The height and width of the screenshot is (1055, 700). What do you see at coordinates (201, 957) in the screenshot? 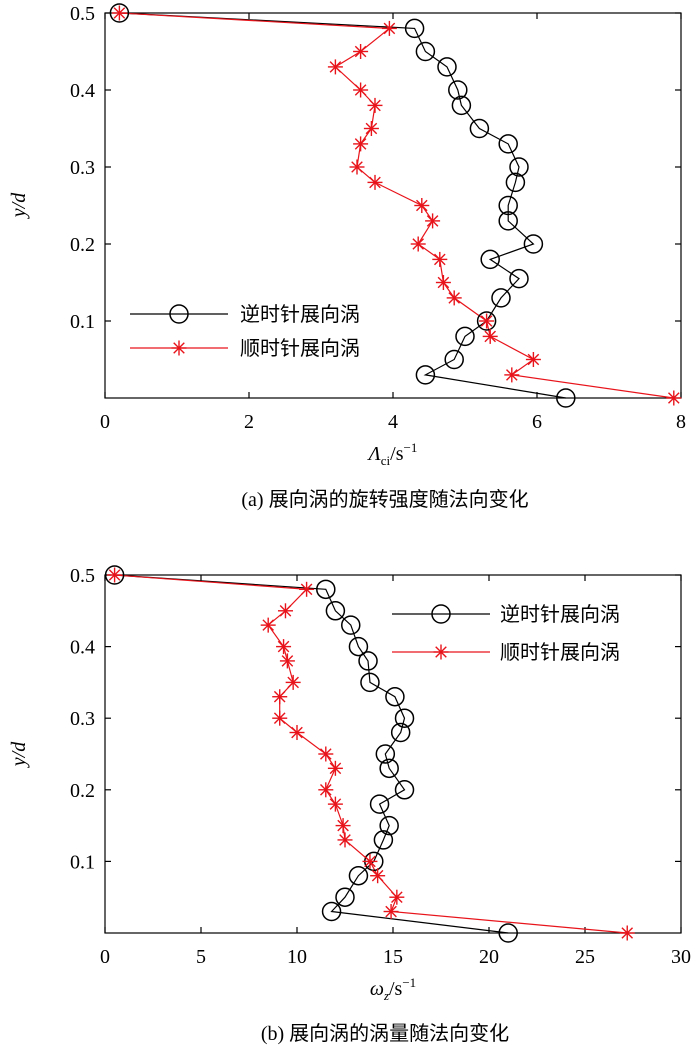
I see `x-tick-label: 5` at bounding box center [201, 957].